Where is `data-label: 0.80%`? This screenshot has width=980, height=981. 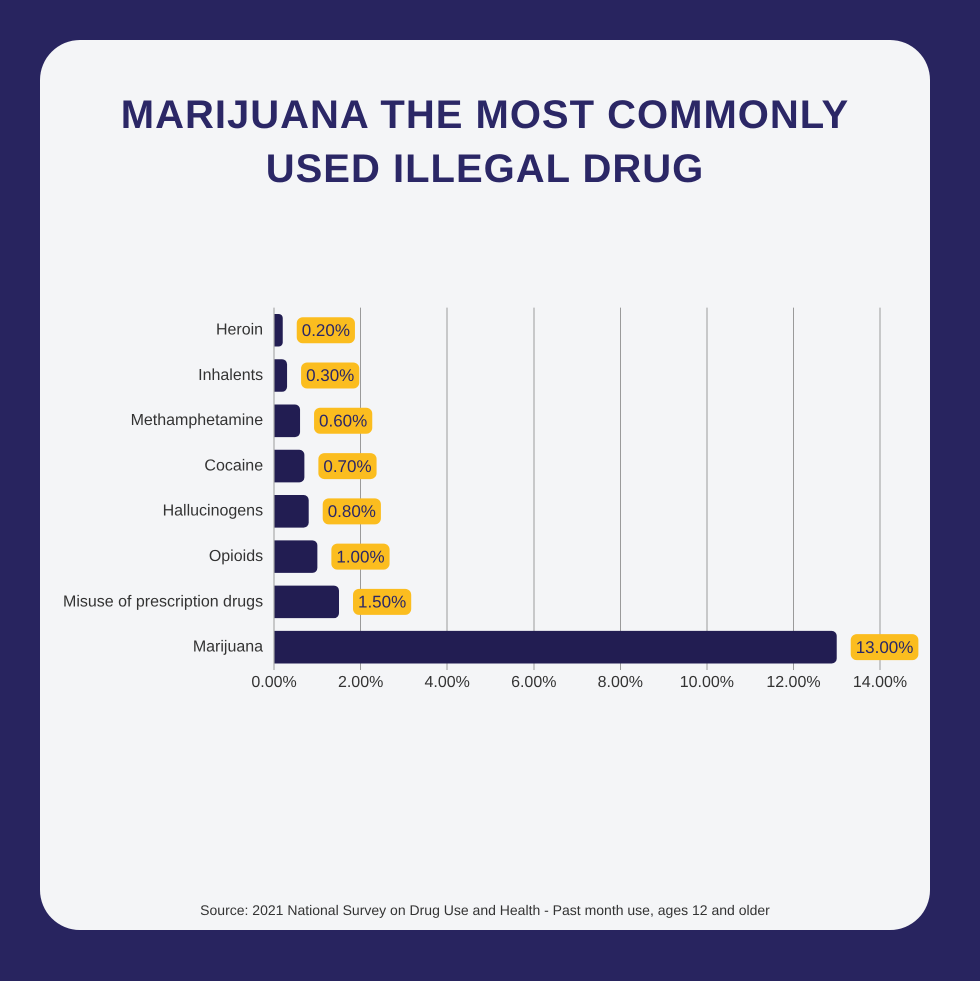 data-label: 0.80% is located at coordinates (352, 512).